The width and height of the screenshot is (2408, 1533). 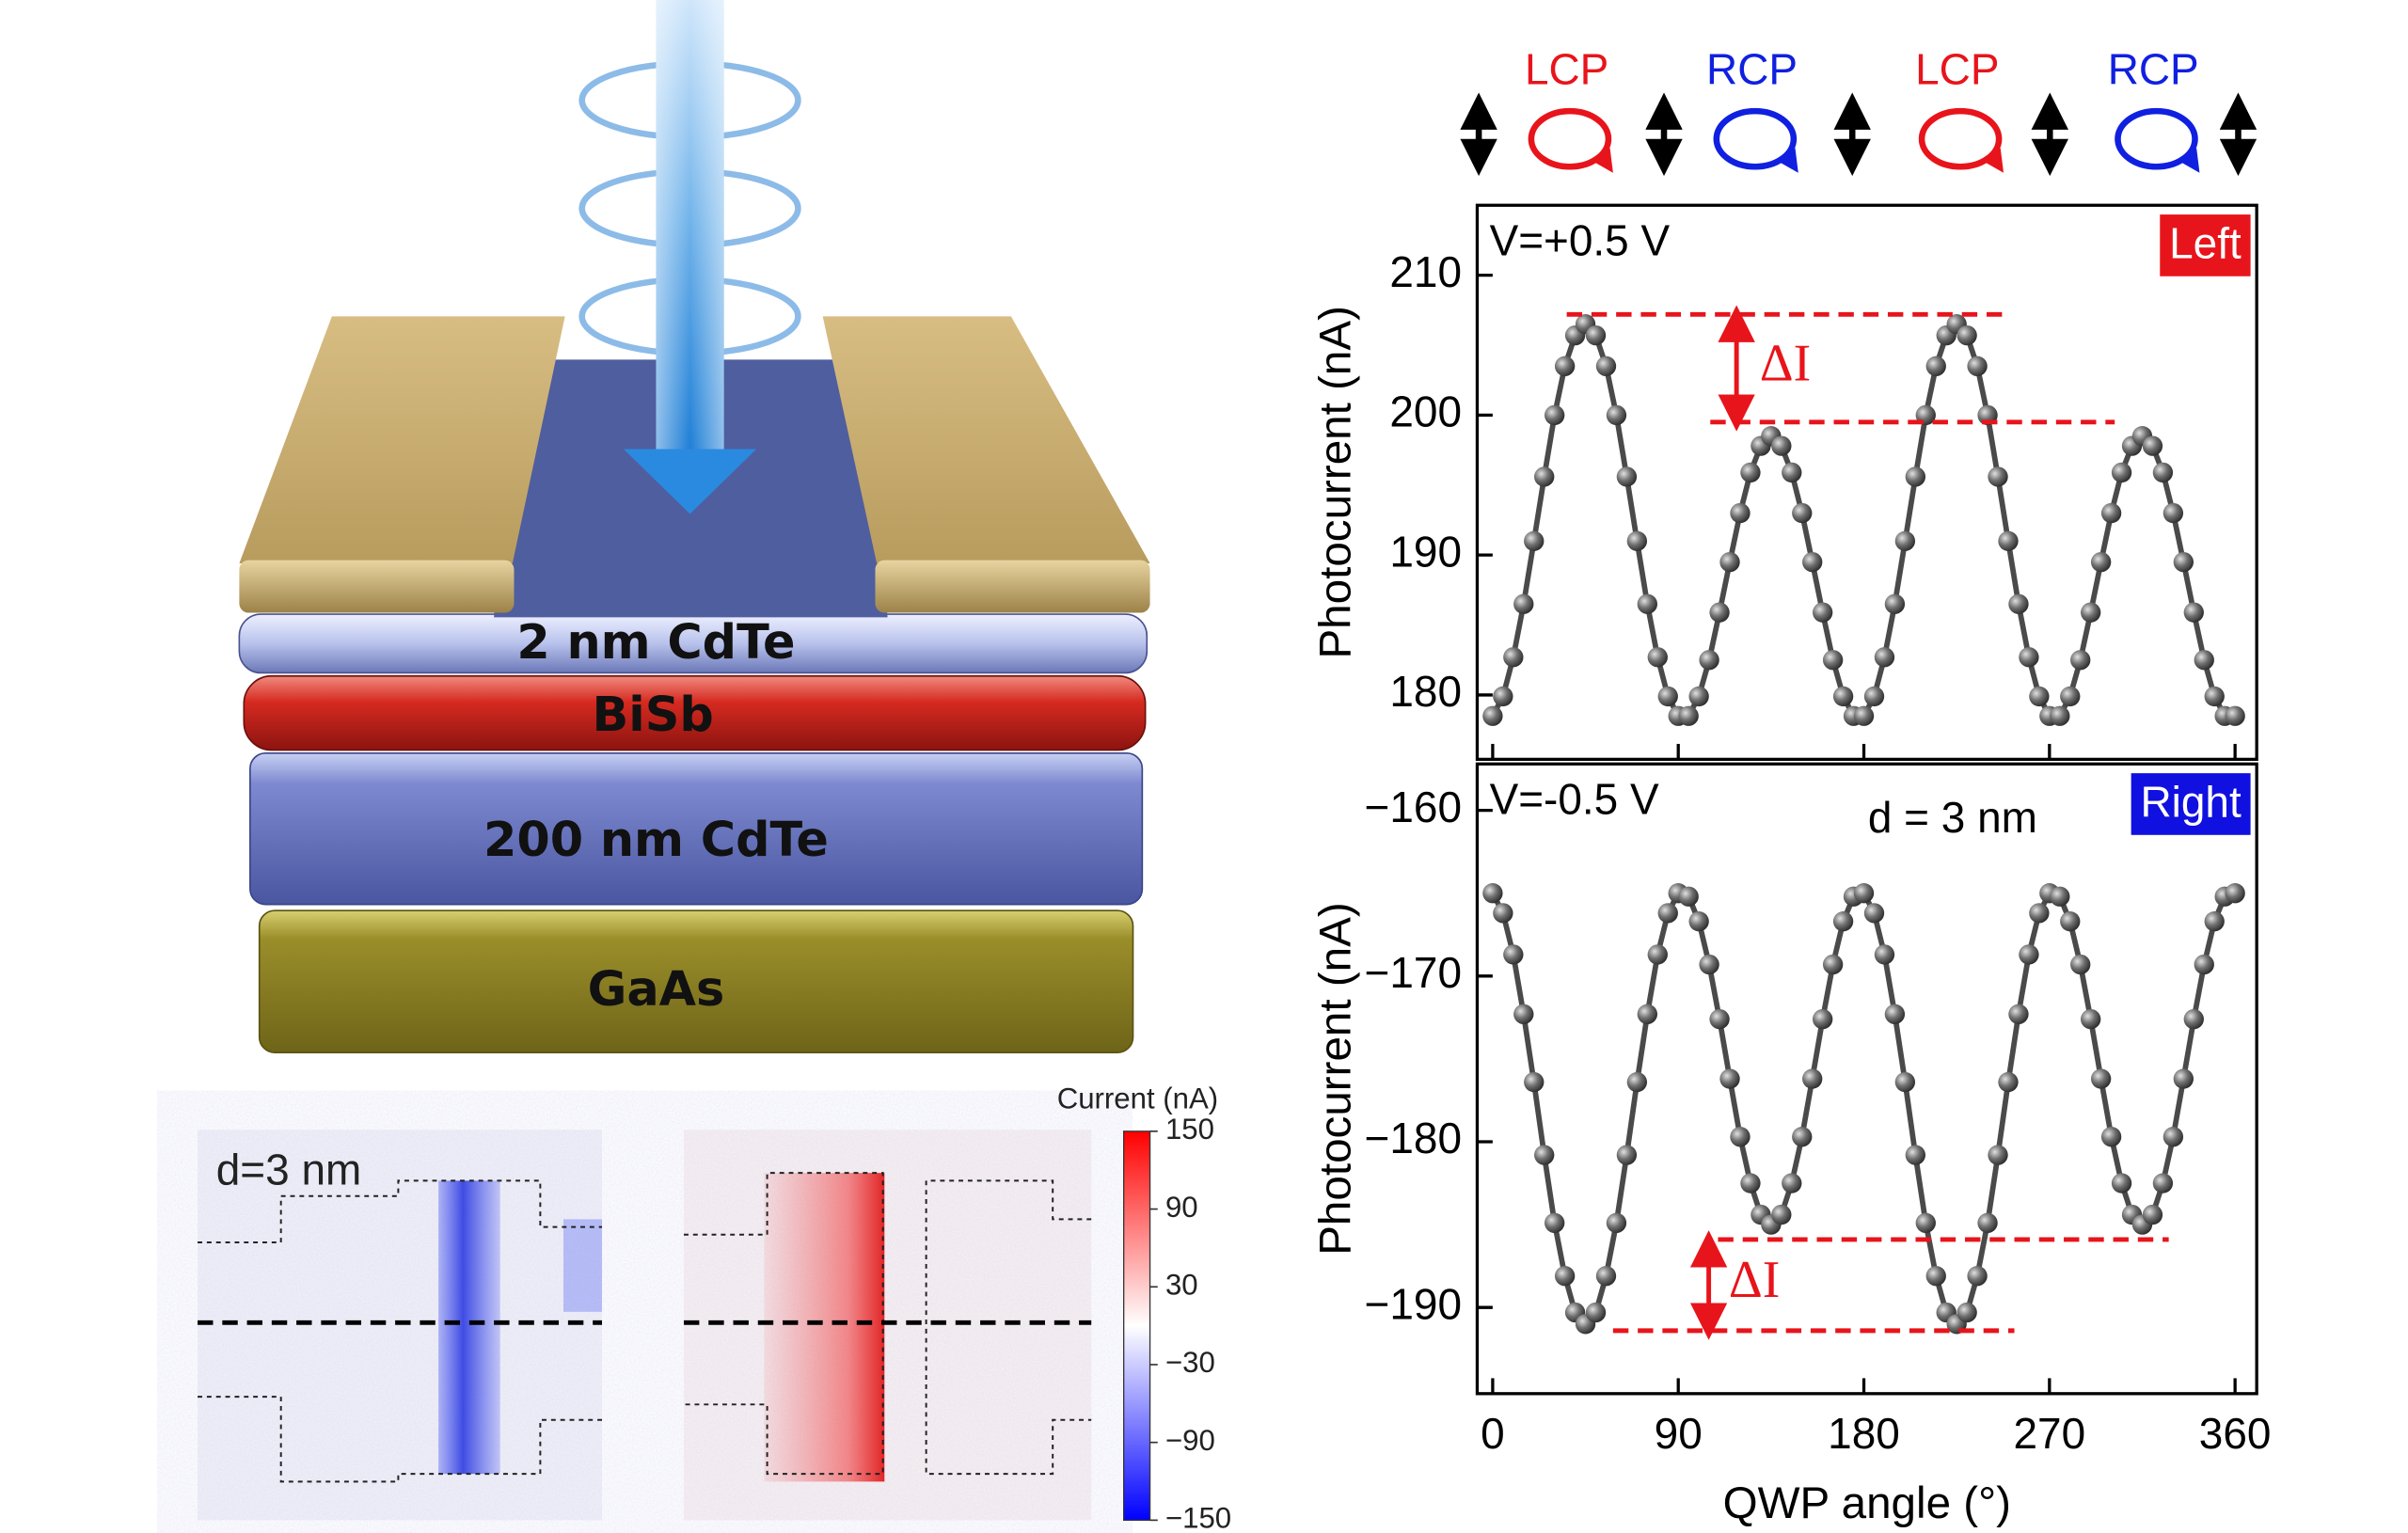 I want to click on polarization-label: RCP, so click(x=1752, y=69).